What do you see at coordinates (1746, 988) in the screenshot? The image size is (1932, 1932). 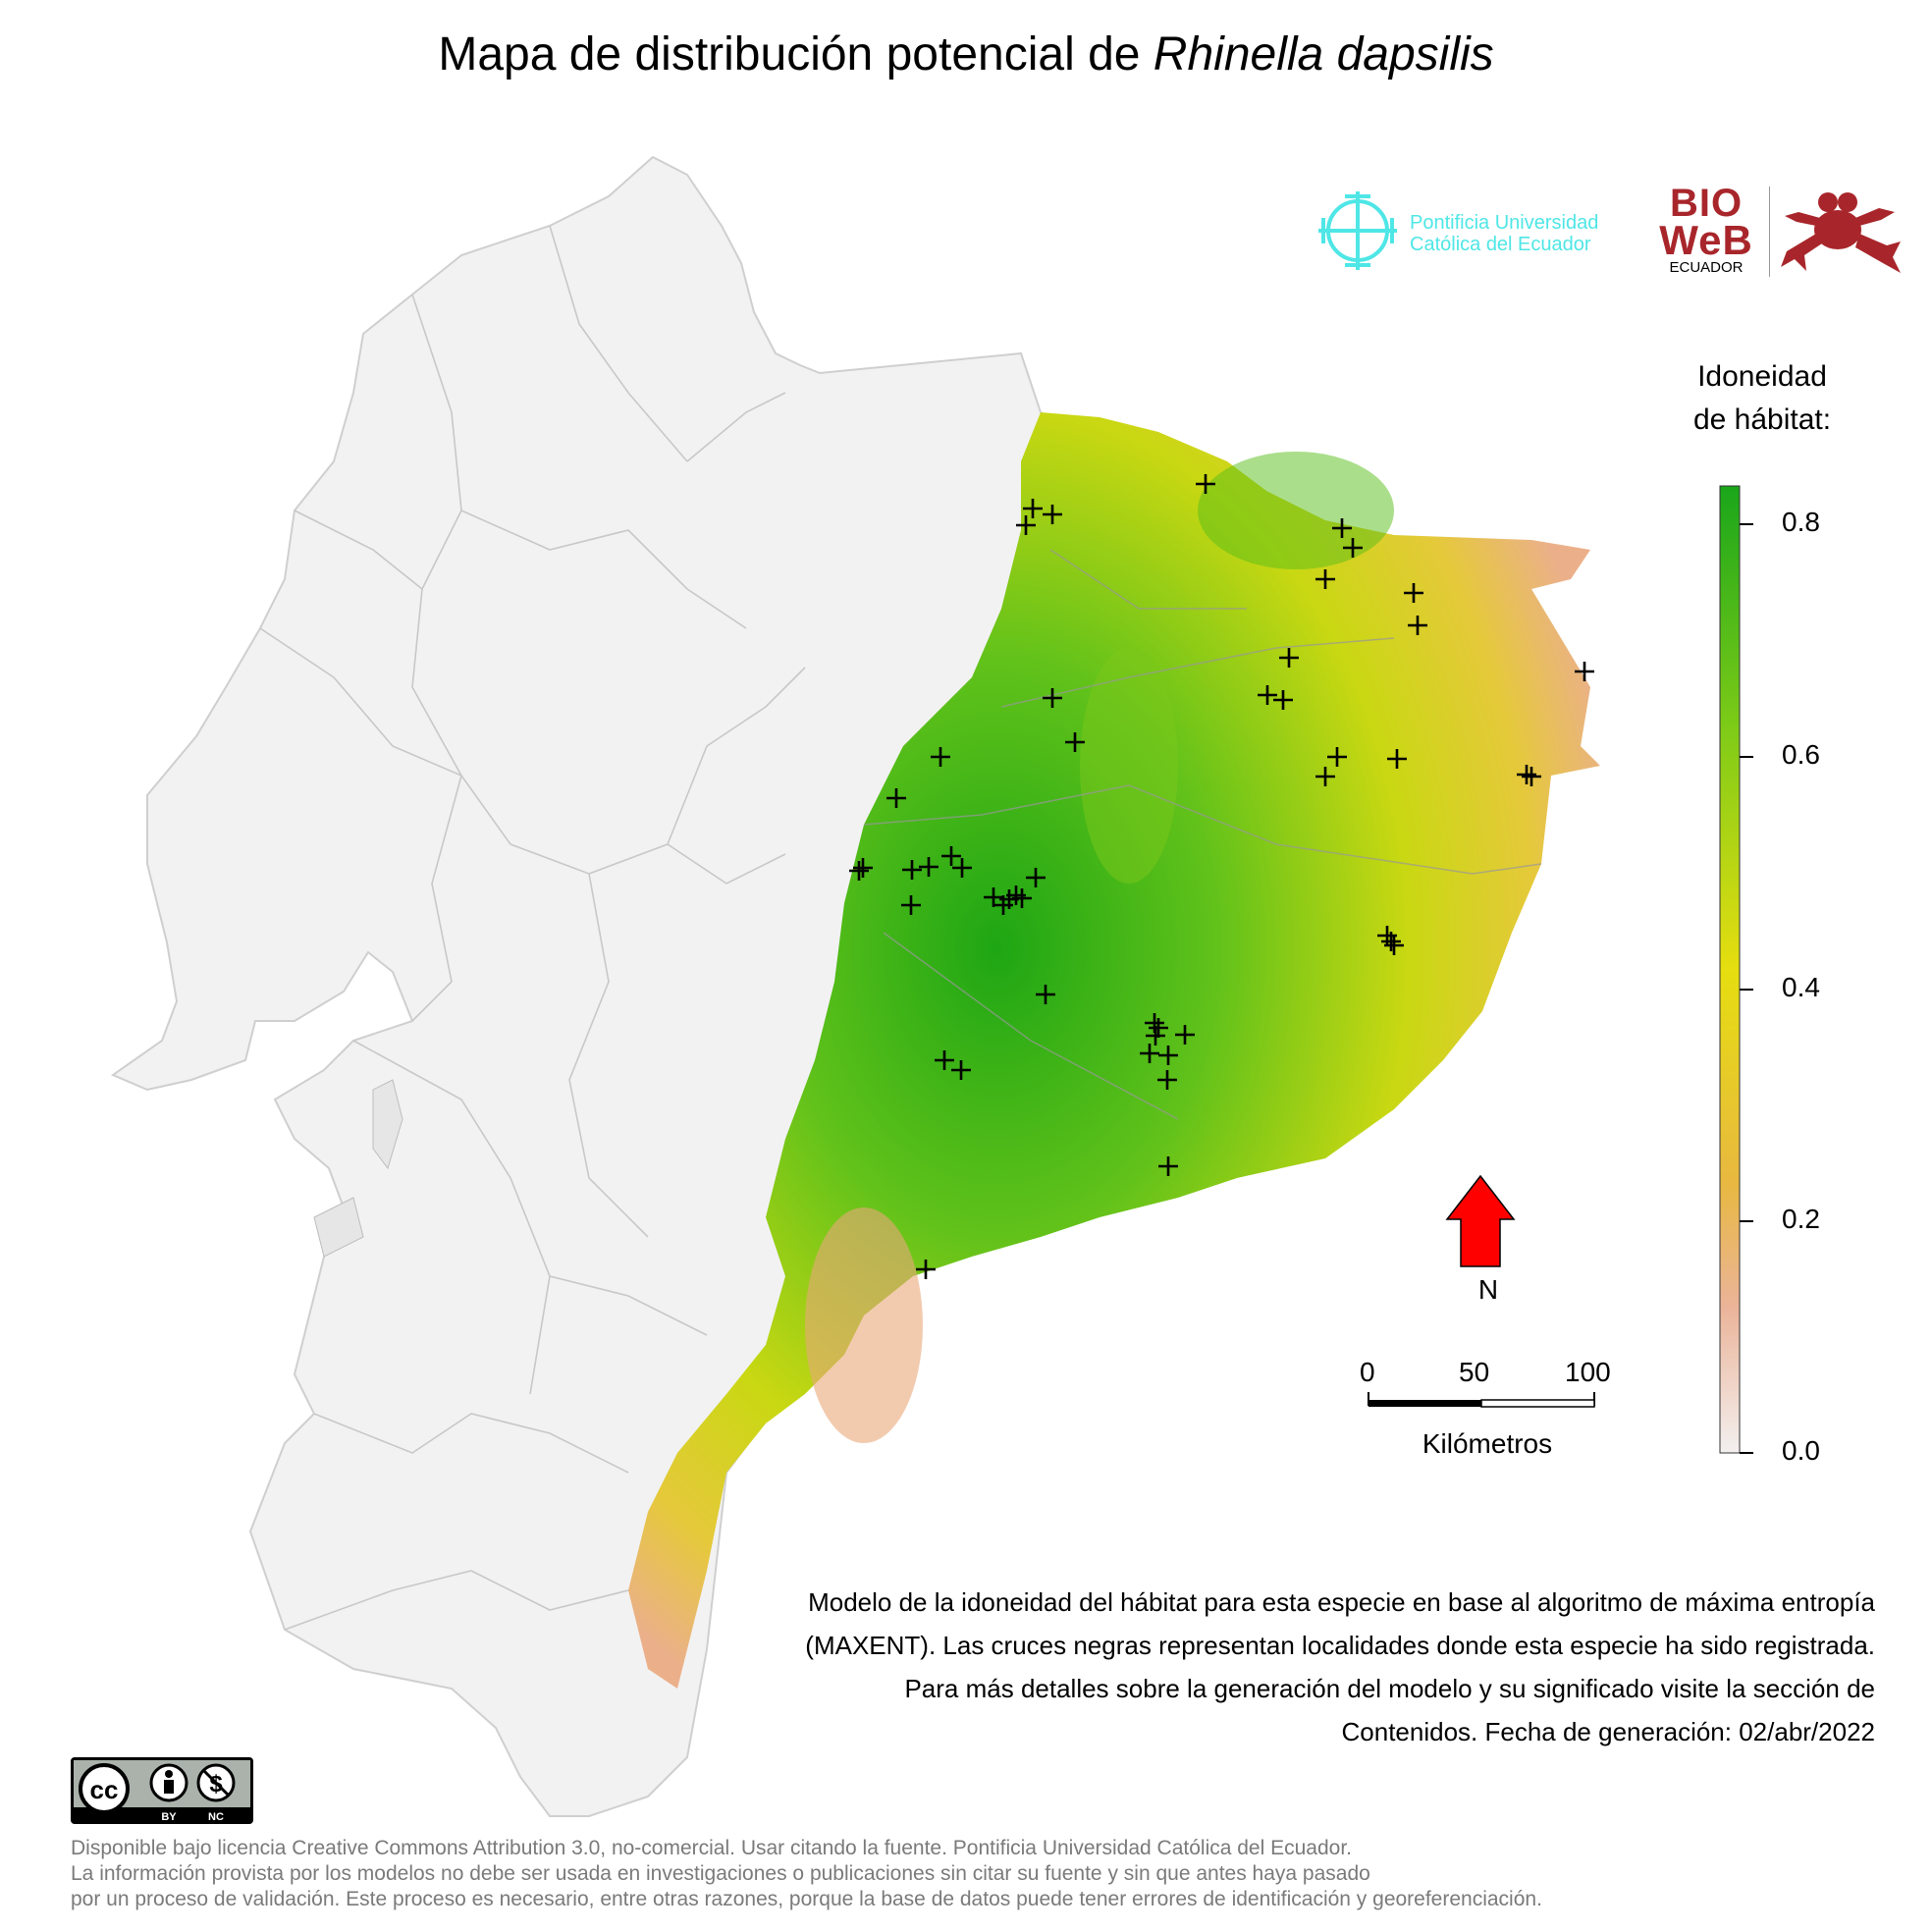 I see `legend-ticks` at bounding box center [1746, 988].